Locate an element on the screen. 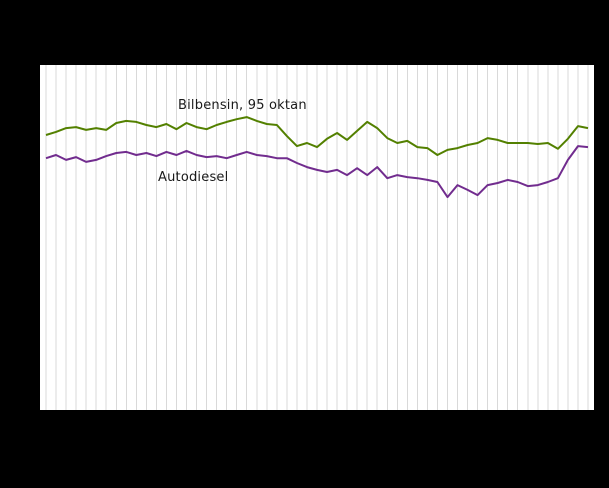  series-label-autodiesel: Autodiesel is located at coordinates (193, 177).